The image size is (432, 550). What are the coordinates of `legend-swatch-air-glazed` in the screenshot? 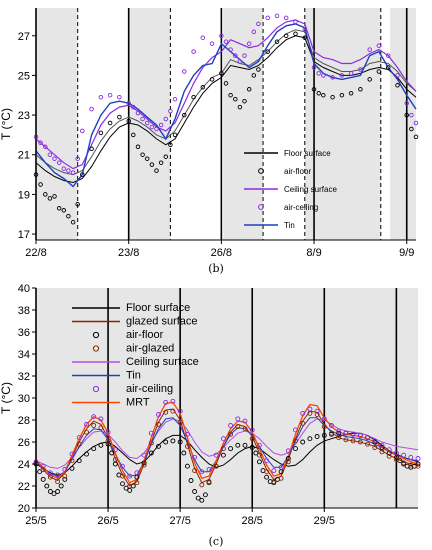 It's located at (96, 348).